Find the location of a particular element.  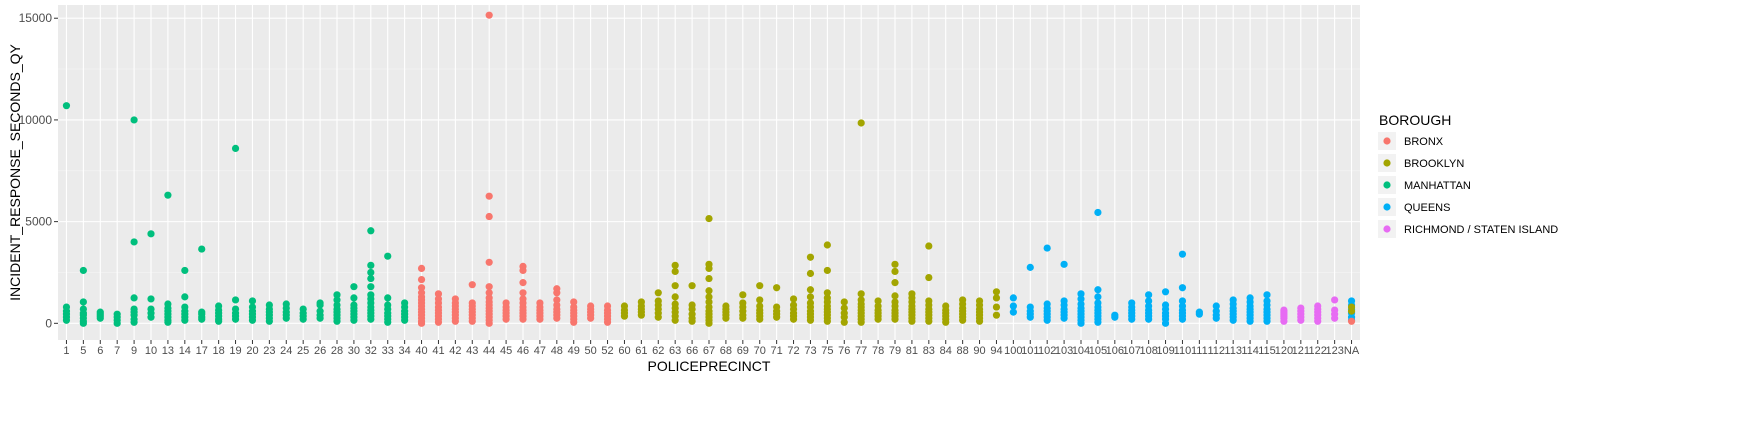

x-tick-label: 50 is located at coordinates (591, 351).